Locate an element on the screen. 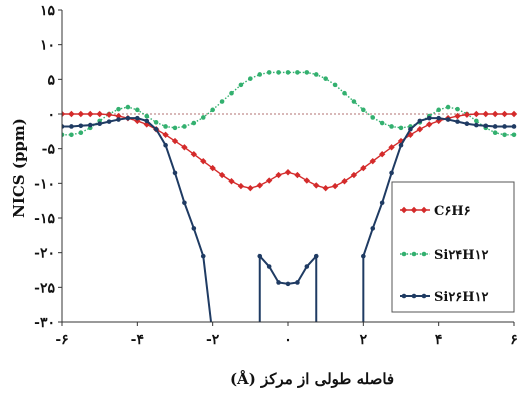 Image resolution: width=520 pixels, height=399 pixels. x-tick-label: ۴ is located at coordinates (439, 340).